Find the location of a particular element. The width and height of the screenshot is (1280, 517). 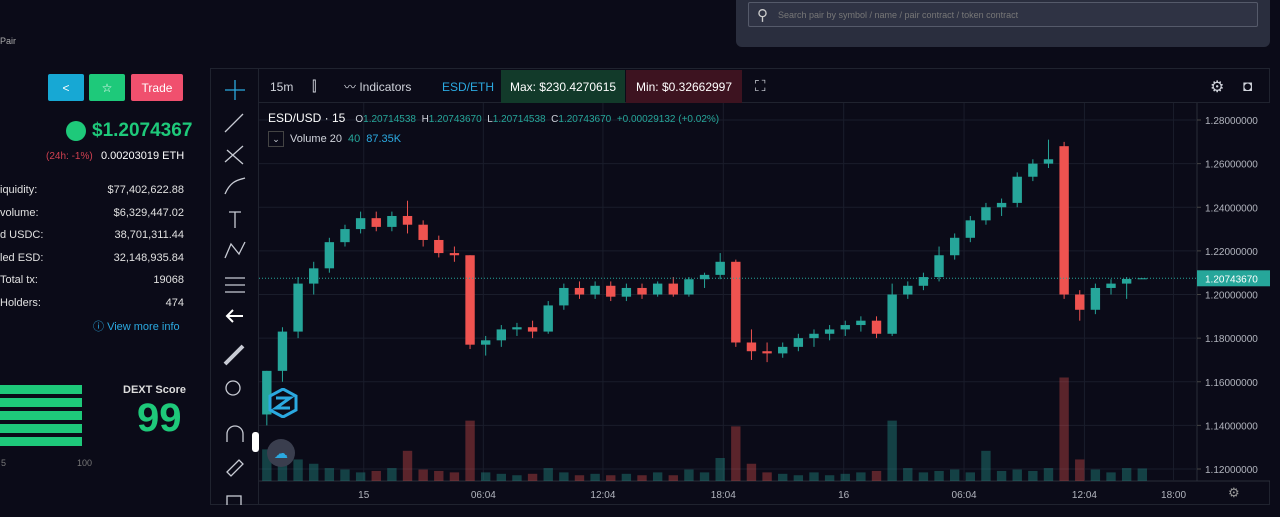

ruler-tool is located at coordinates (234, 355).